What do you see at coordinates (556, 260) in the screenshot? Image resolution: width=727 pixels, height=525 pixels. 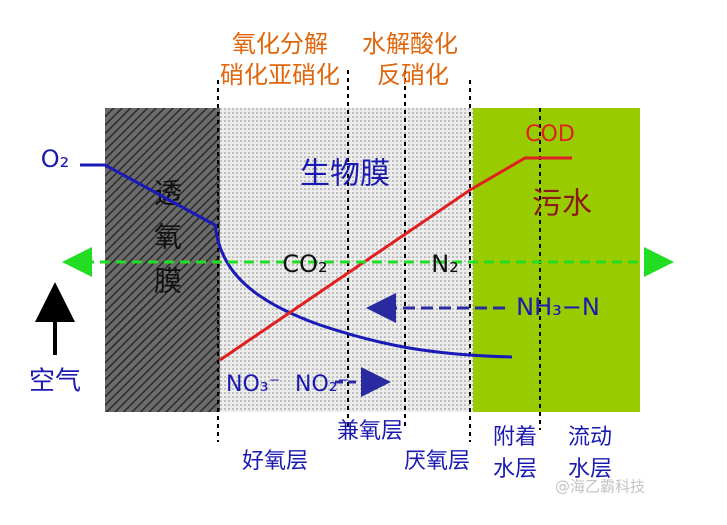 I see `sewage-zone` at bounding box center [556, 260].